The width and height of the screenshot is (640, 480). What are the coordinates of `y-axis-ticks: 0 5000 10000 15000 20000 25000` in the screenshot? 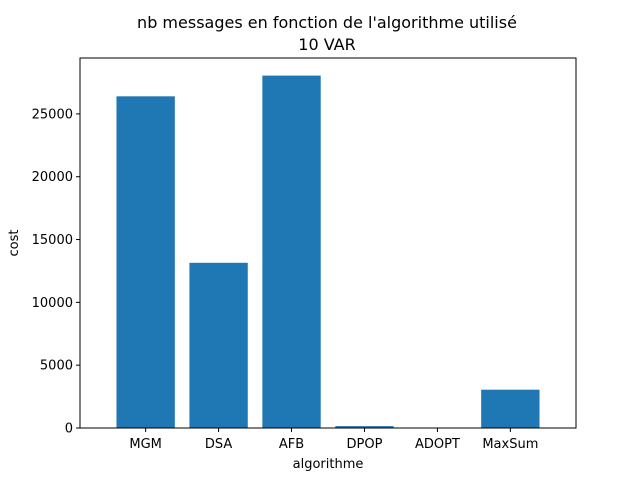 It's located at (56, 272).